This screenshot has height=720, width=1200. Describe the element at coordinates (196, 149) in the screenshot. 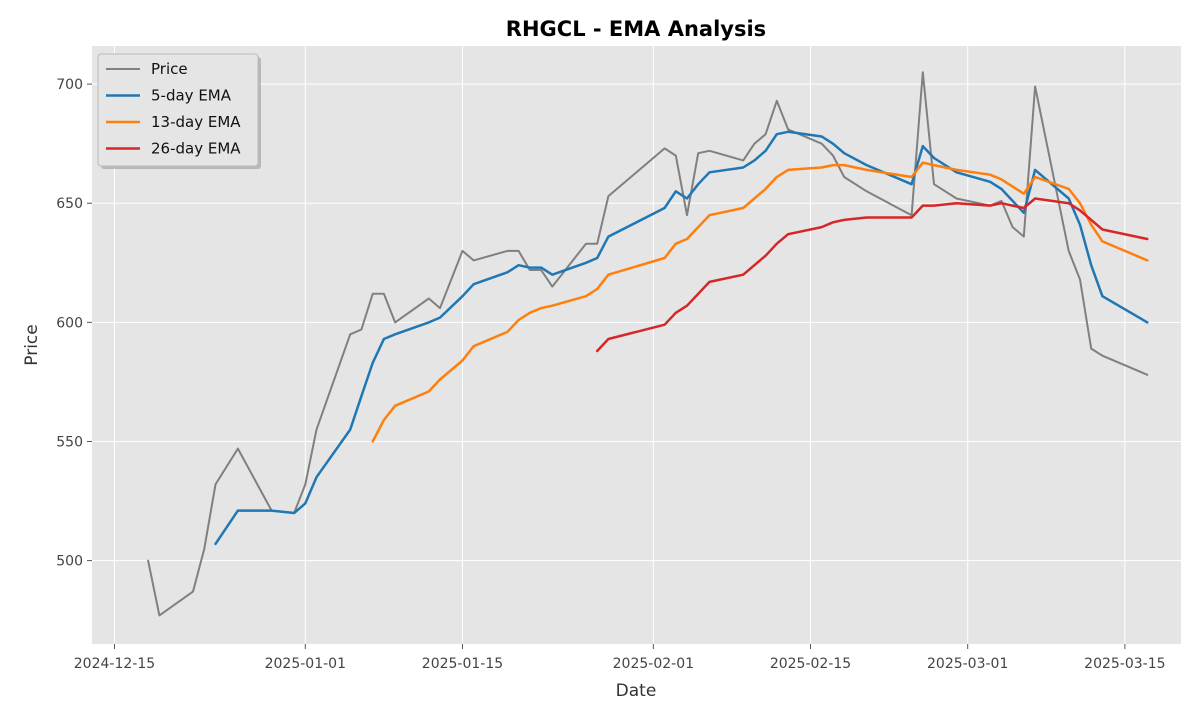

I see `legend-label: 26-day EMA` at that location.